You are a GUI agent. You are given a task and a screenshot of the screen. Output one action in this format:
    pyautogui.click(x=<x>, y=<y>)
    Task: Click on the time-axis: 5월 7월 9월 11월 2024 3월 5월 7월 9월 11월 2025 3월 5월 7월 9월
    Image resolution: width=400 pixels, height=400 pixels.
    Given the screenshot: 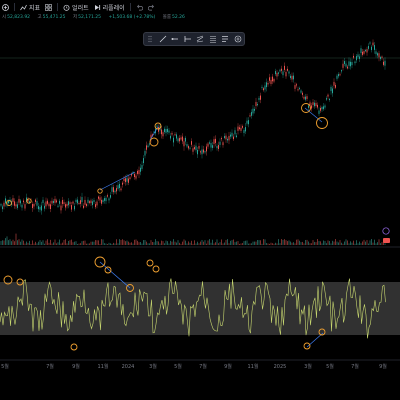 What is the action you would take?
    pyautogui.click(x=194, y=366)
    